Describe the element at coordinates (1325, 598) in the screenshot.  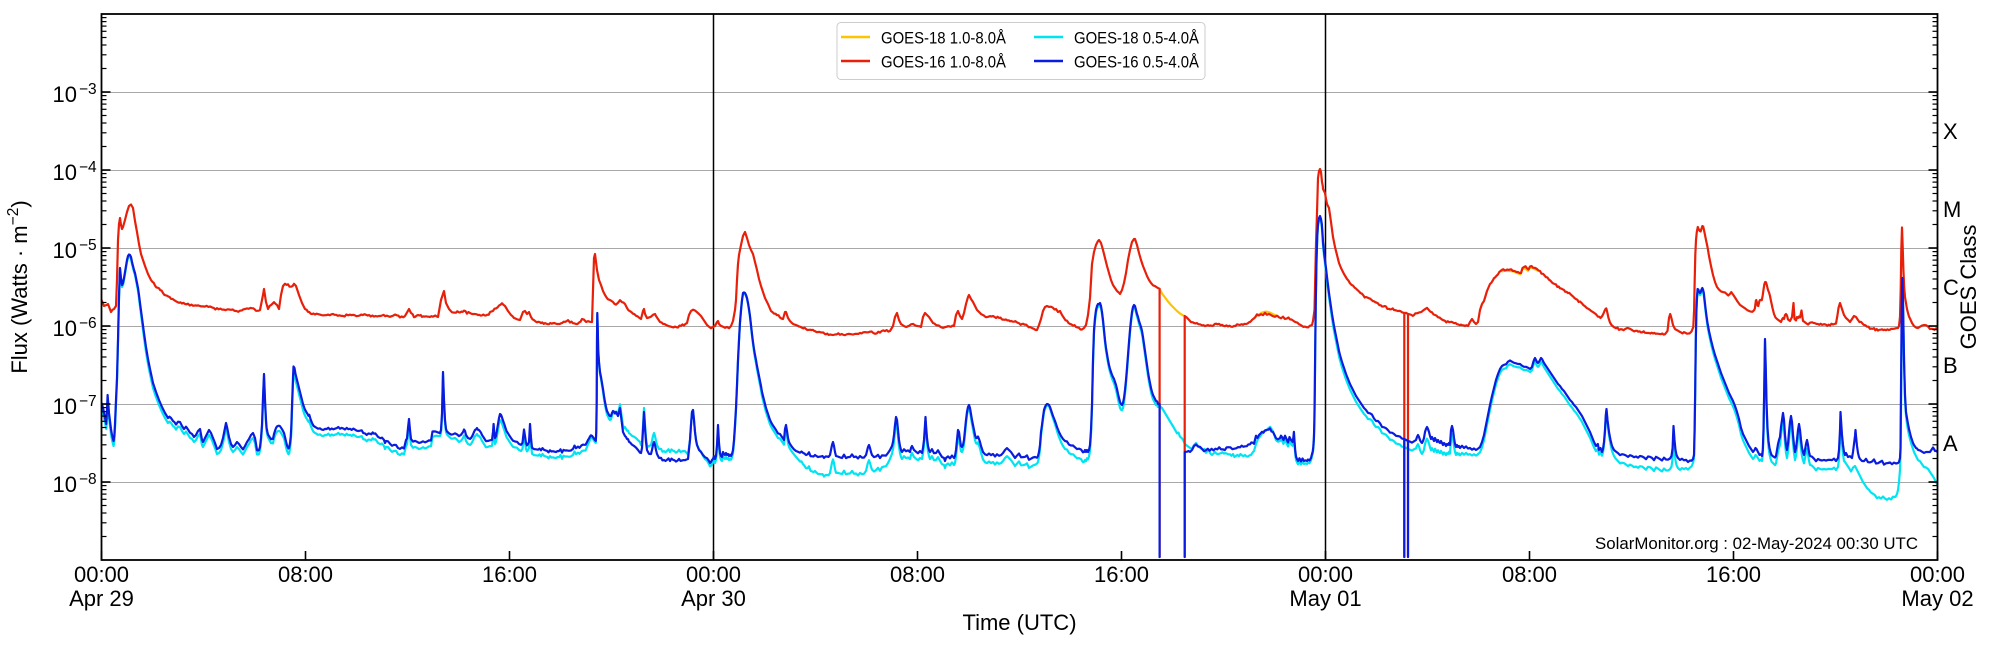
I see `svg-text: May 01` at that location.